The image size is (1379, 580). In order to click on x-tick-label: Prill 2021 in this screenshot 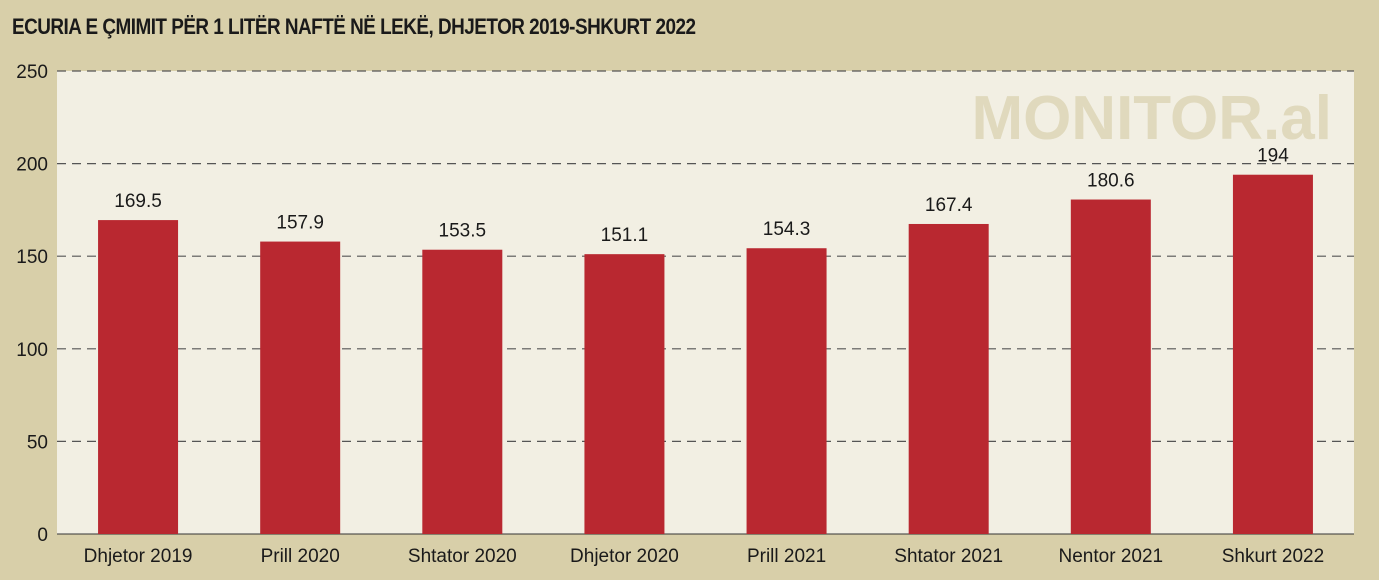, I will do `click(786, 556)`.